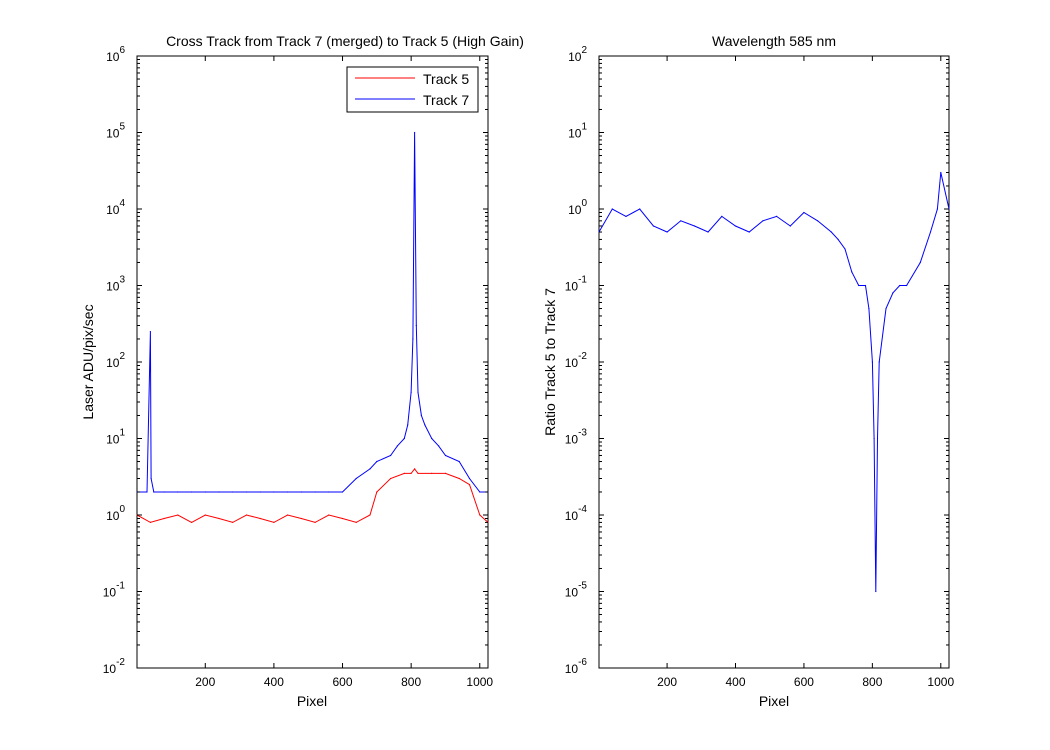  What do you see at coordinates (872, 682) in the screenshot?
I see `right-x-tick-label: 800` at bounding box center [872, 682].